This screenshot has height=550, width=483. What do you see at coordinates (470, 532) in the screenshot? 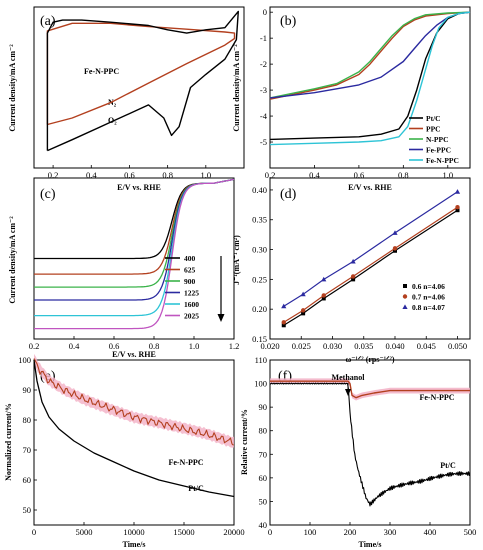
I see `panel-f-xtick-label: 500` at bounding box center [470, 532].